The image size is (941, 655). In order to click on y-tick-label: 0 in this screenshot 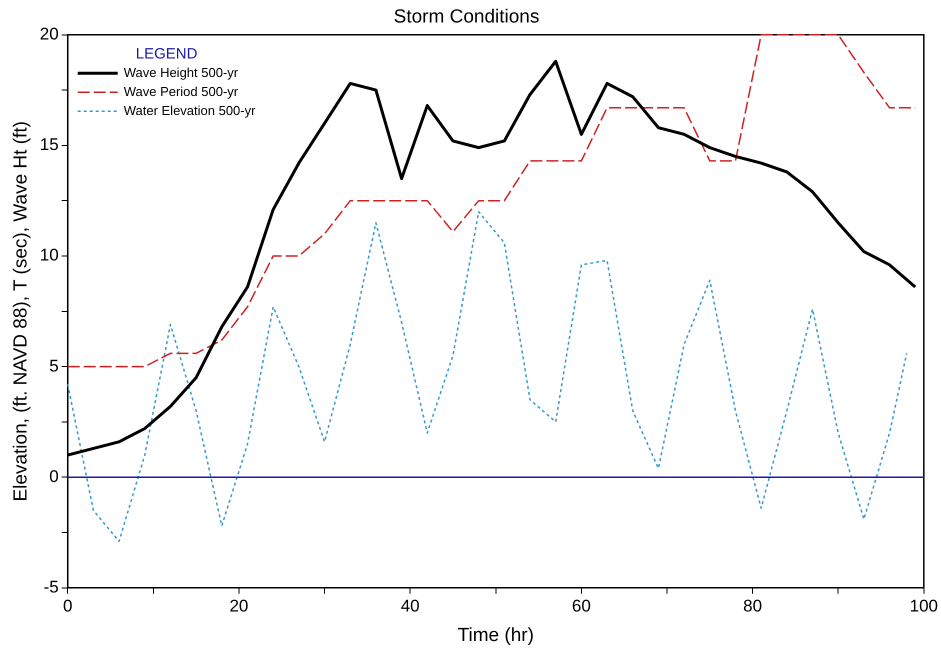, I will do `click(54, 476)`.